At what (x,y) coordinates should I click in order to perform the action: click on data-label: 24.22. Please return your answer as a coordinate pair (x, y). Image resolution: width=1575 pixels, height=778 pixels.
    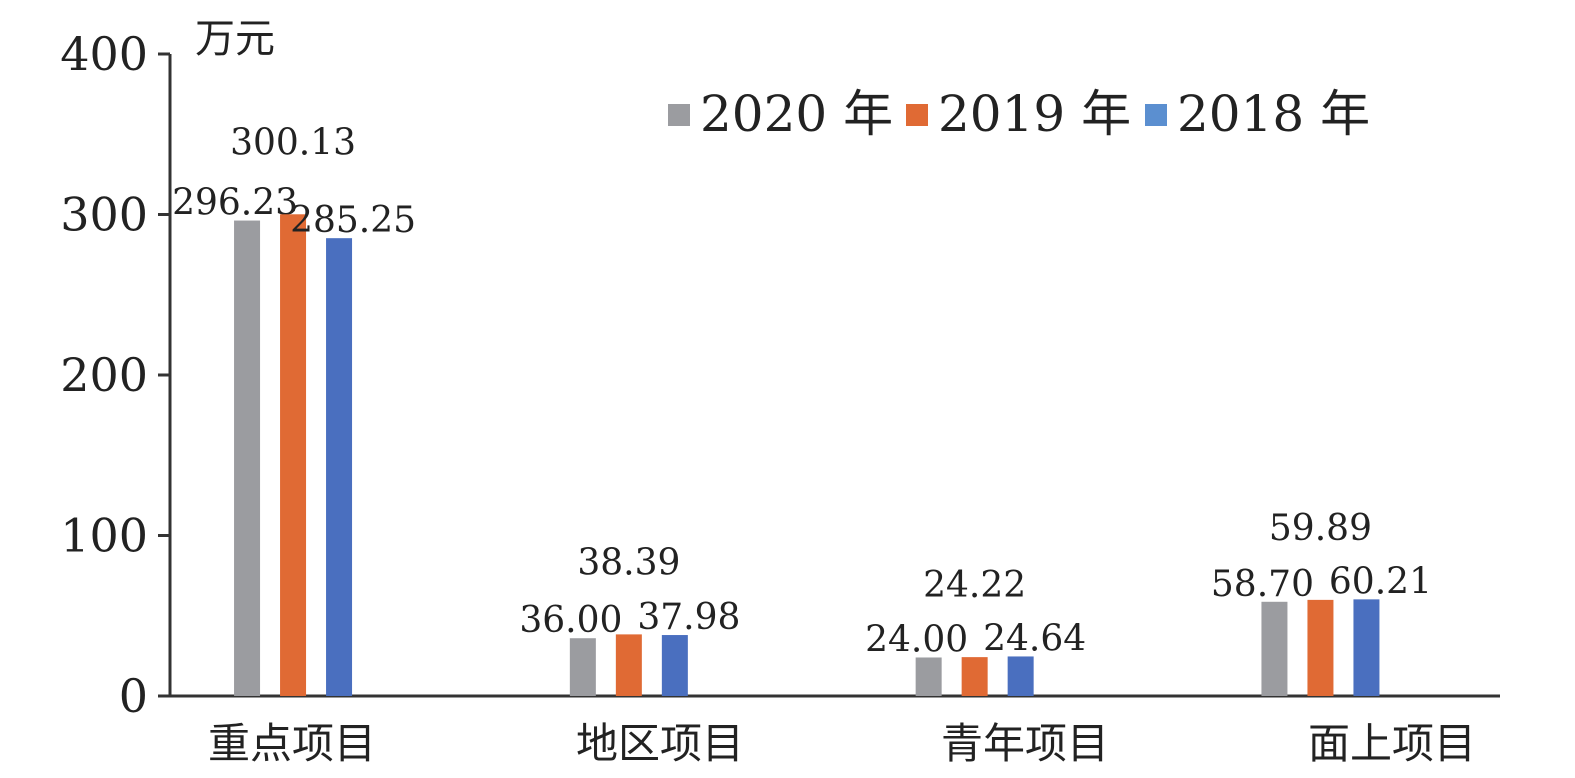
    Looking at the image, I should click on (974, 585).